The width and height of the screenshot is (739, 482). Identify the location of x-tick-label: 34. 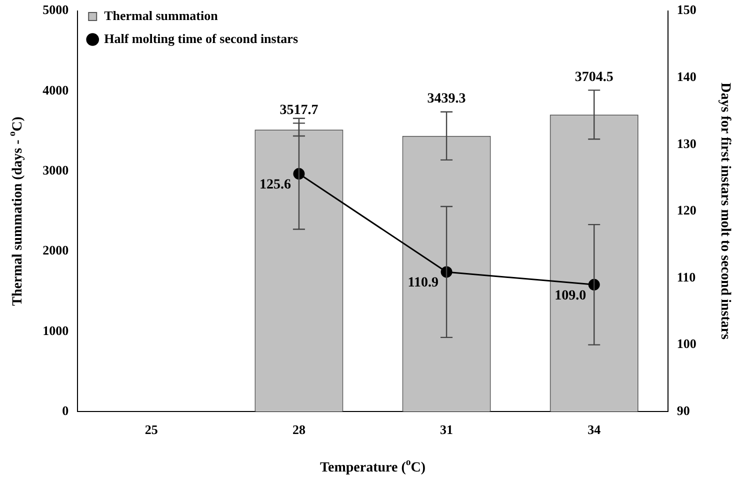
(595, 429).